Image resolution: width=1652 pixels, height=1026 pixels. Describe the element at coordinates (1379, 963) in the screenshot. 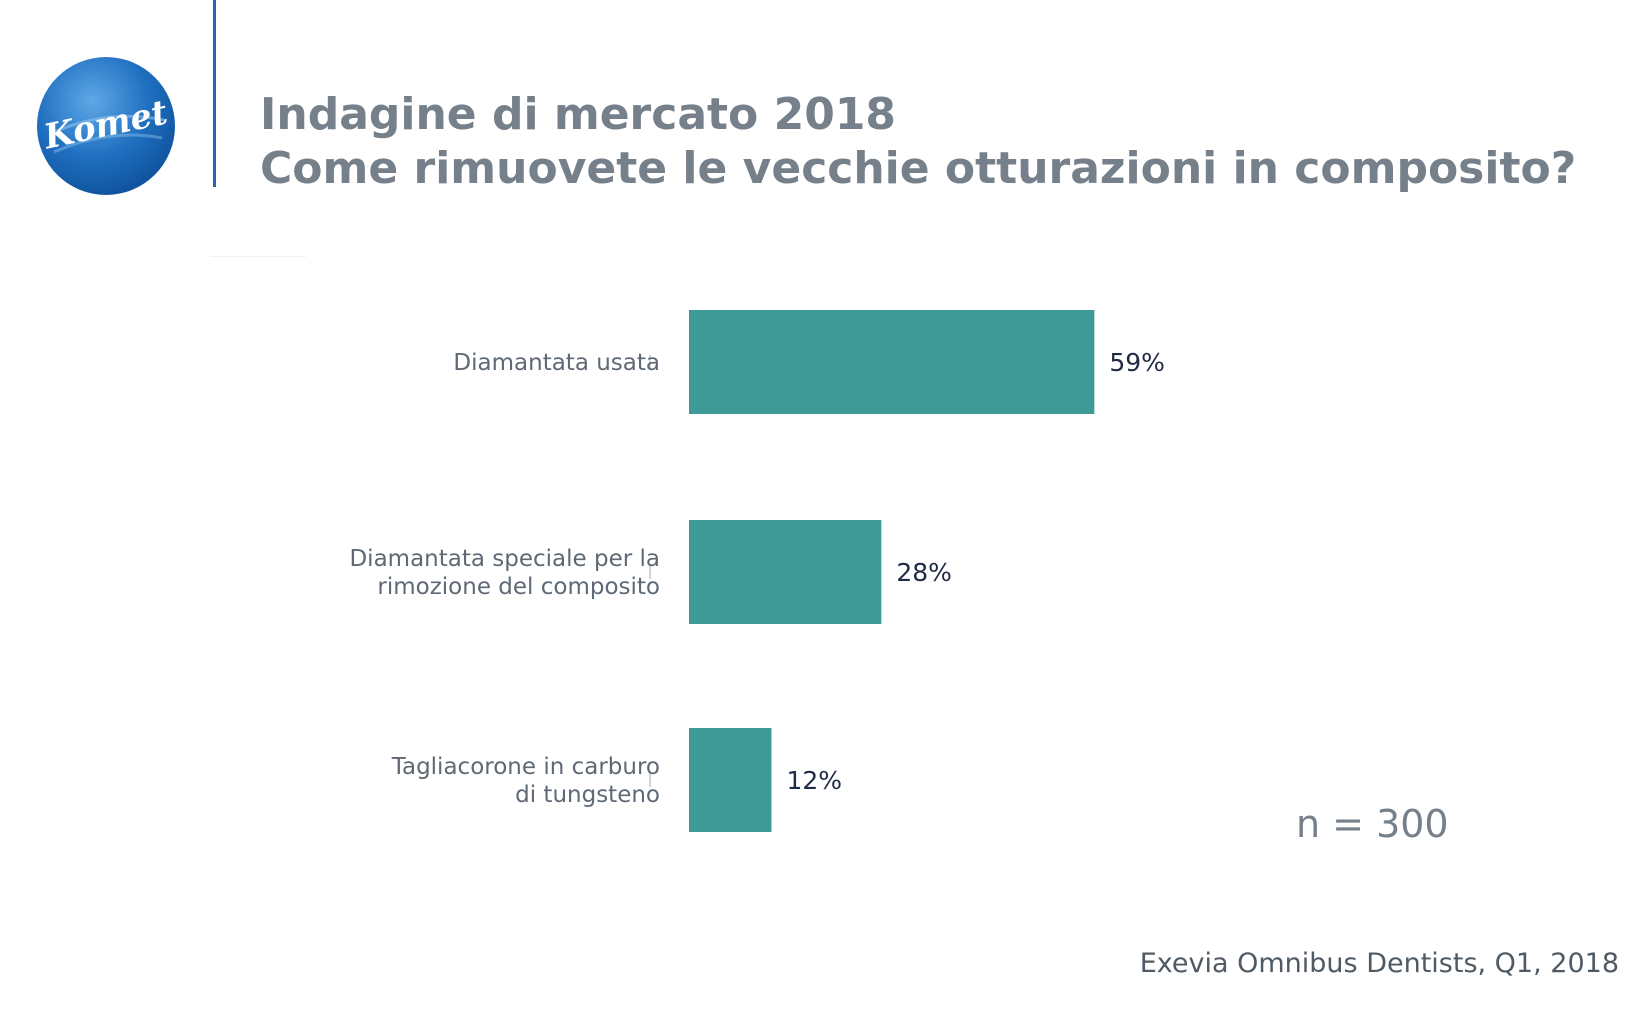

I see `source-note: Exevia Omnibus Dentists, Q1, 2018` at that location.